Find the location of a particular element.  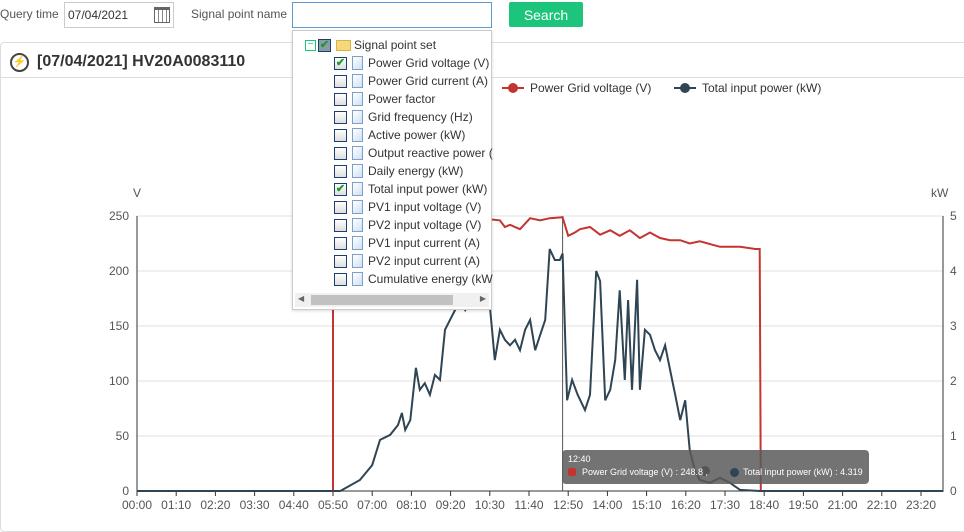

item-label: PV1 input voltage (V) is located at coordinates (425, 207).